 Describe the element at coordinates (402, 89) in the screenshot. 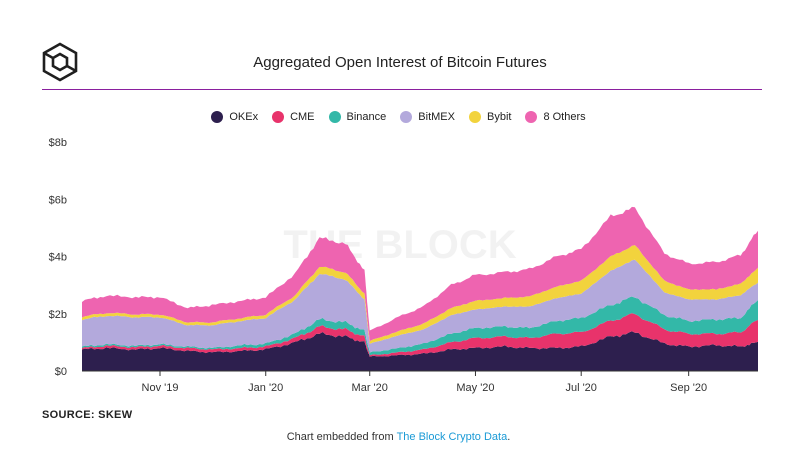

I see `title-divider` at that location.